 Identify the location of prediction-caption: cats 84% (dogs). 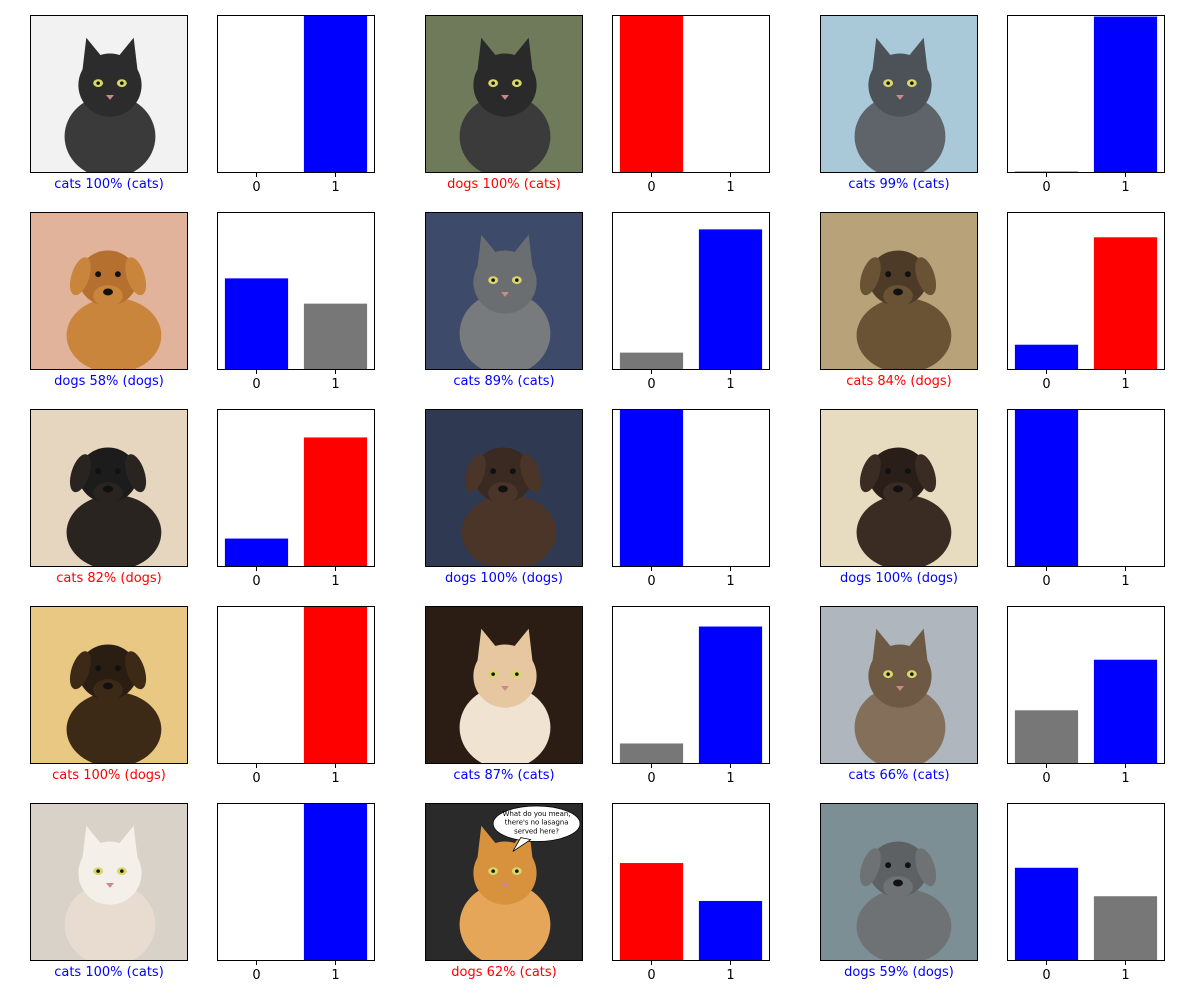
(899, 381).